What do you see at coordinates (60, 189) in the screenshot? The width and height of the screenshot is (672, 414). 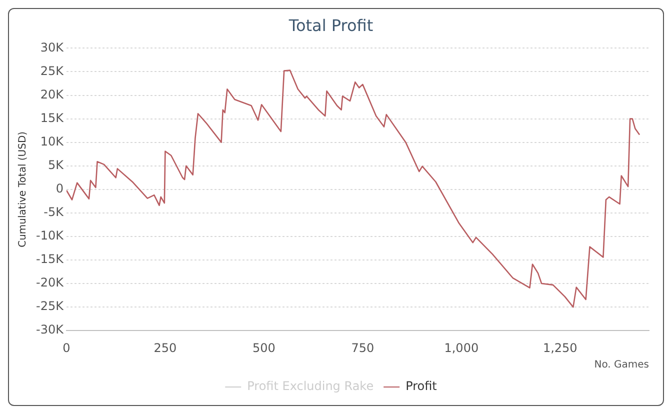 I see `y-tick-label: 0` at bounding box center [60, 189].